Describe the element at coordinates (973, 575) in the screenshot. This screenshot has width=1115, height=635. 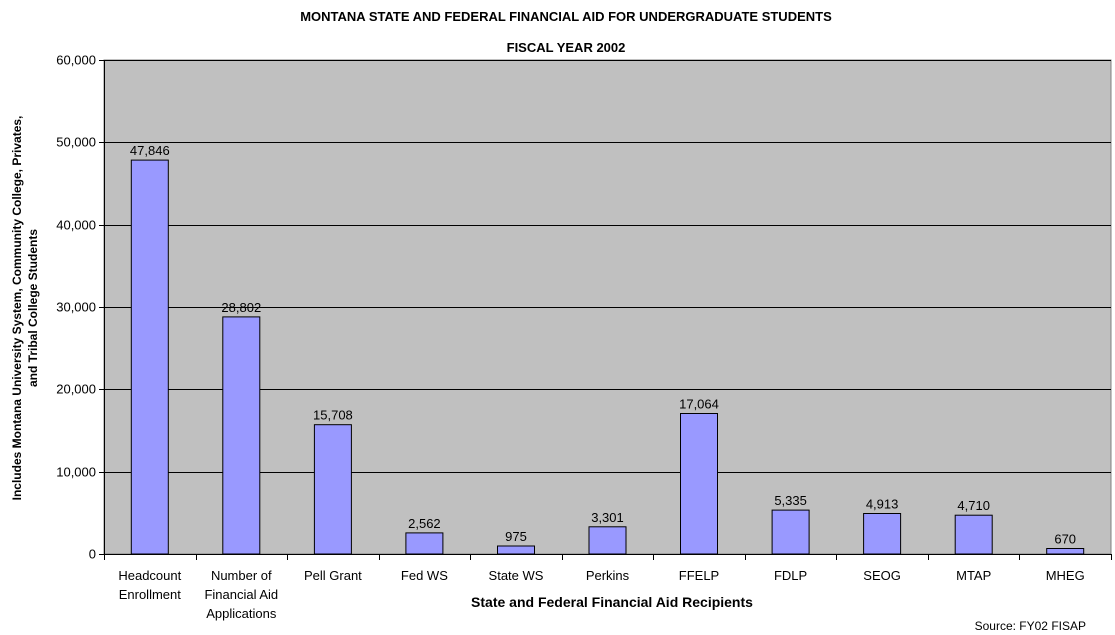
I see `x-tick-label: MTAP` at that location.